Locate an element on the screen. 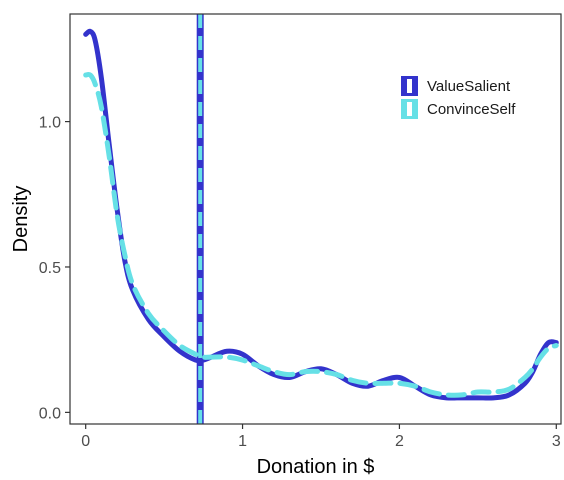 The image size is (564, 480). y-tick-label: 1.0 is located at coordinates (50, 123).